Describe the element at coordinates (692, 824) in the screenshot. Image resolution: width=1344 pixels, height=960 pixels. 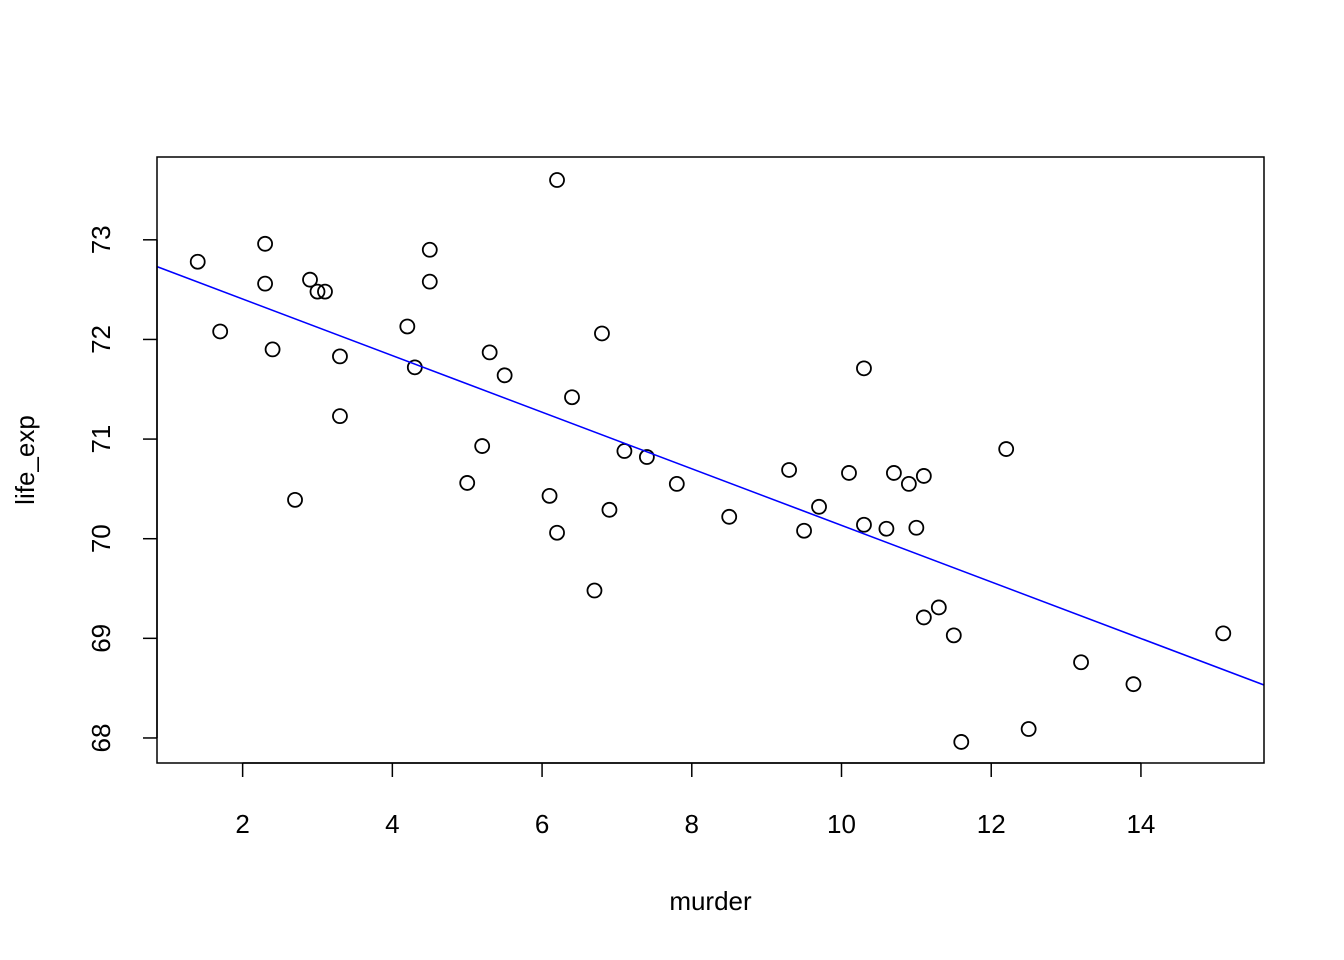
I see `x-tick-label: 8` at that location.